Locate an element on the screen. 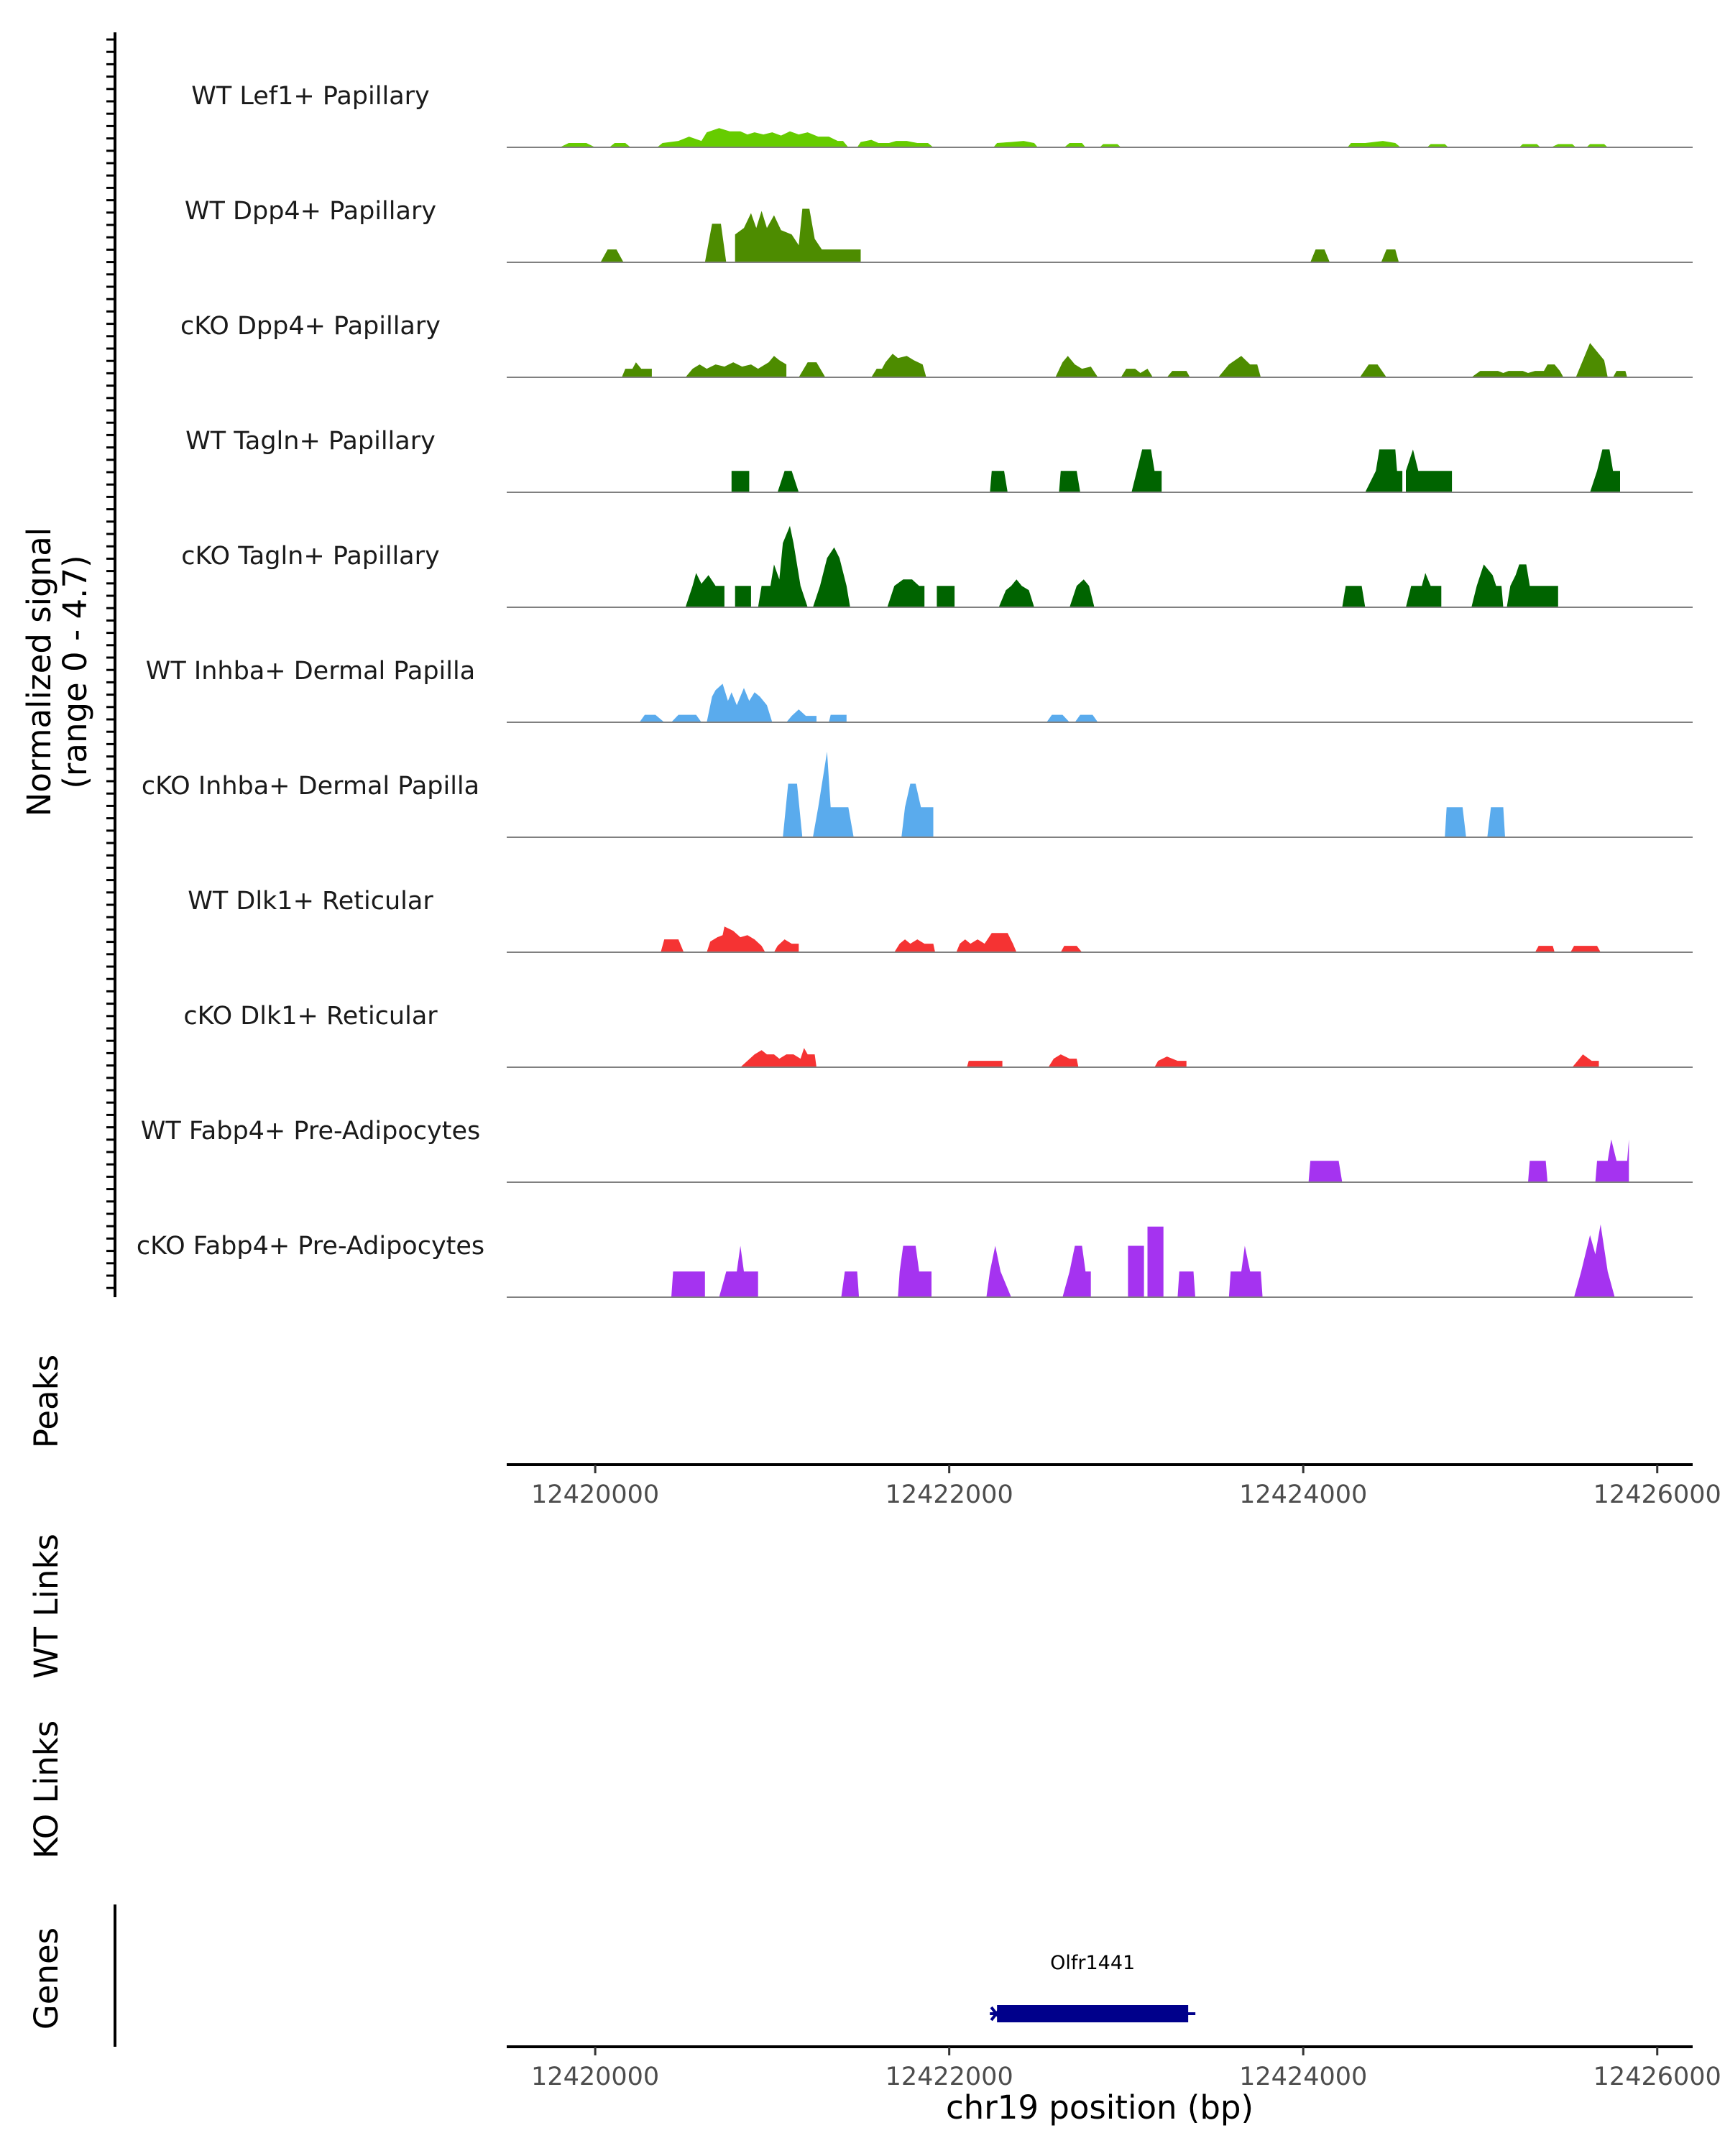 The image size is (1725, 2156). track-label: cKO Dpp4+ Papillary is located at coordinates (310, 326).